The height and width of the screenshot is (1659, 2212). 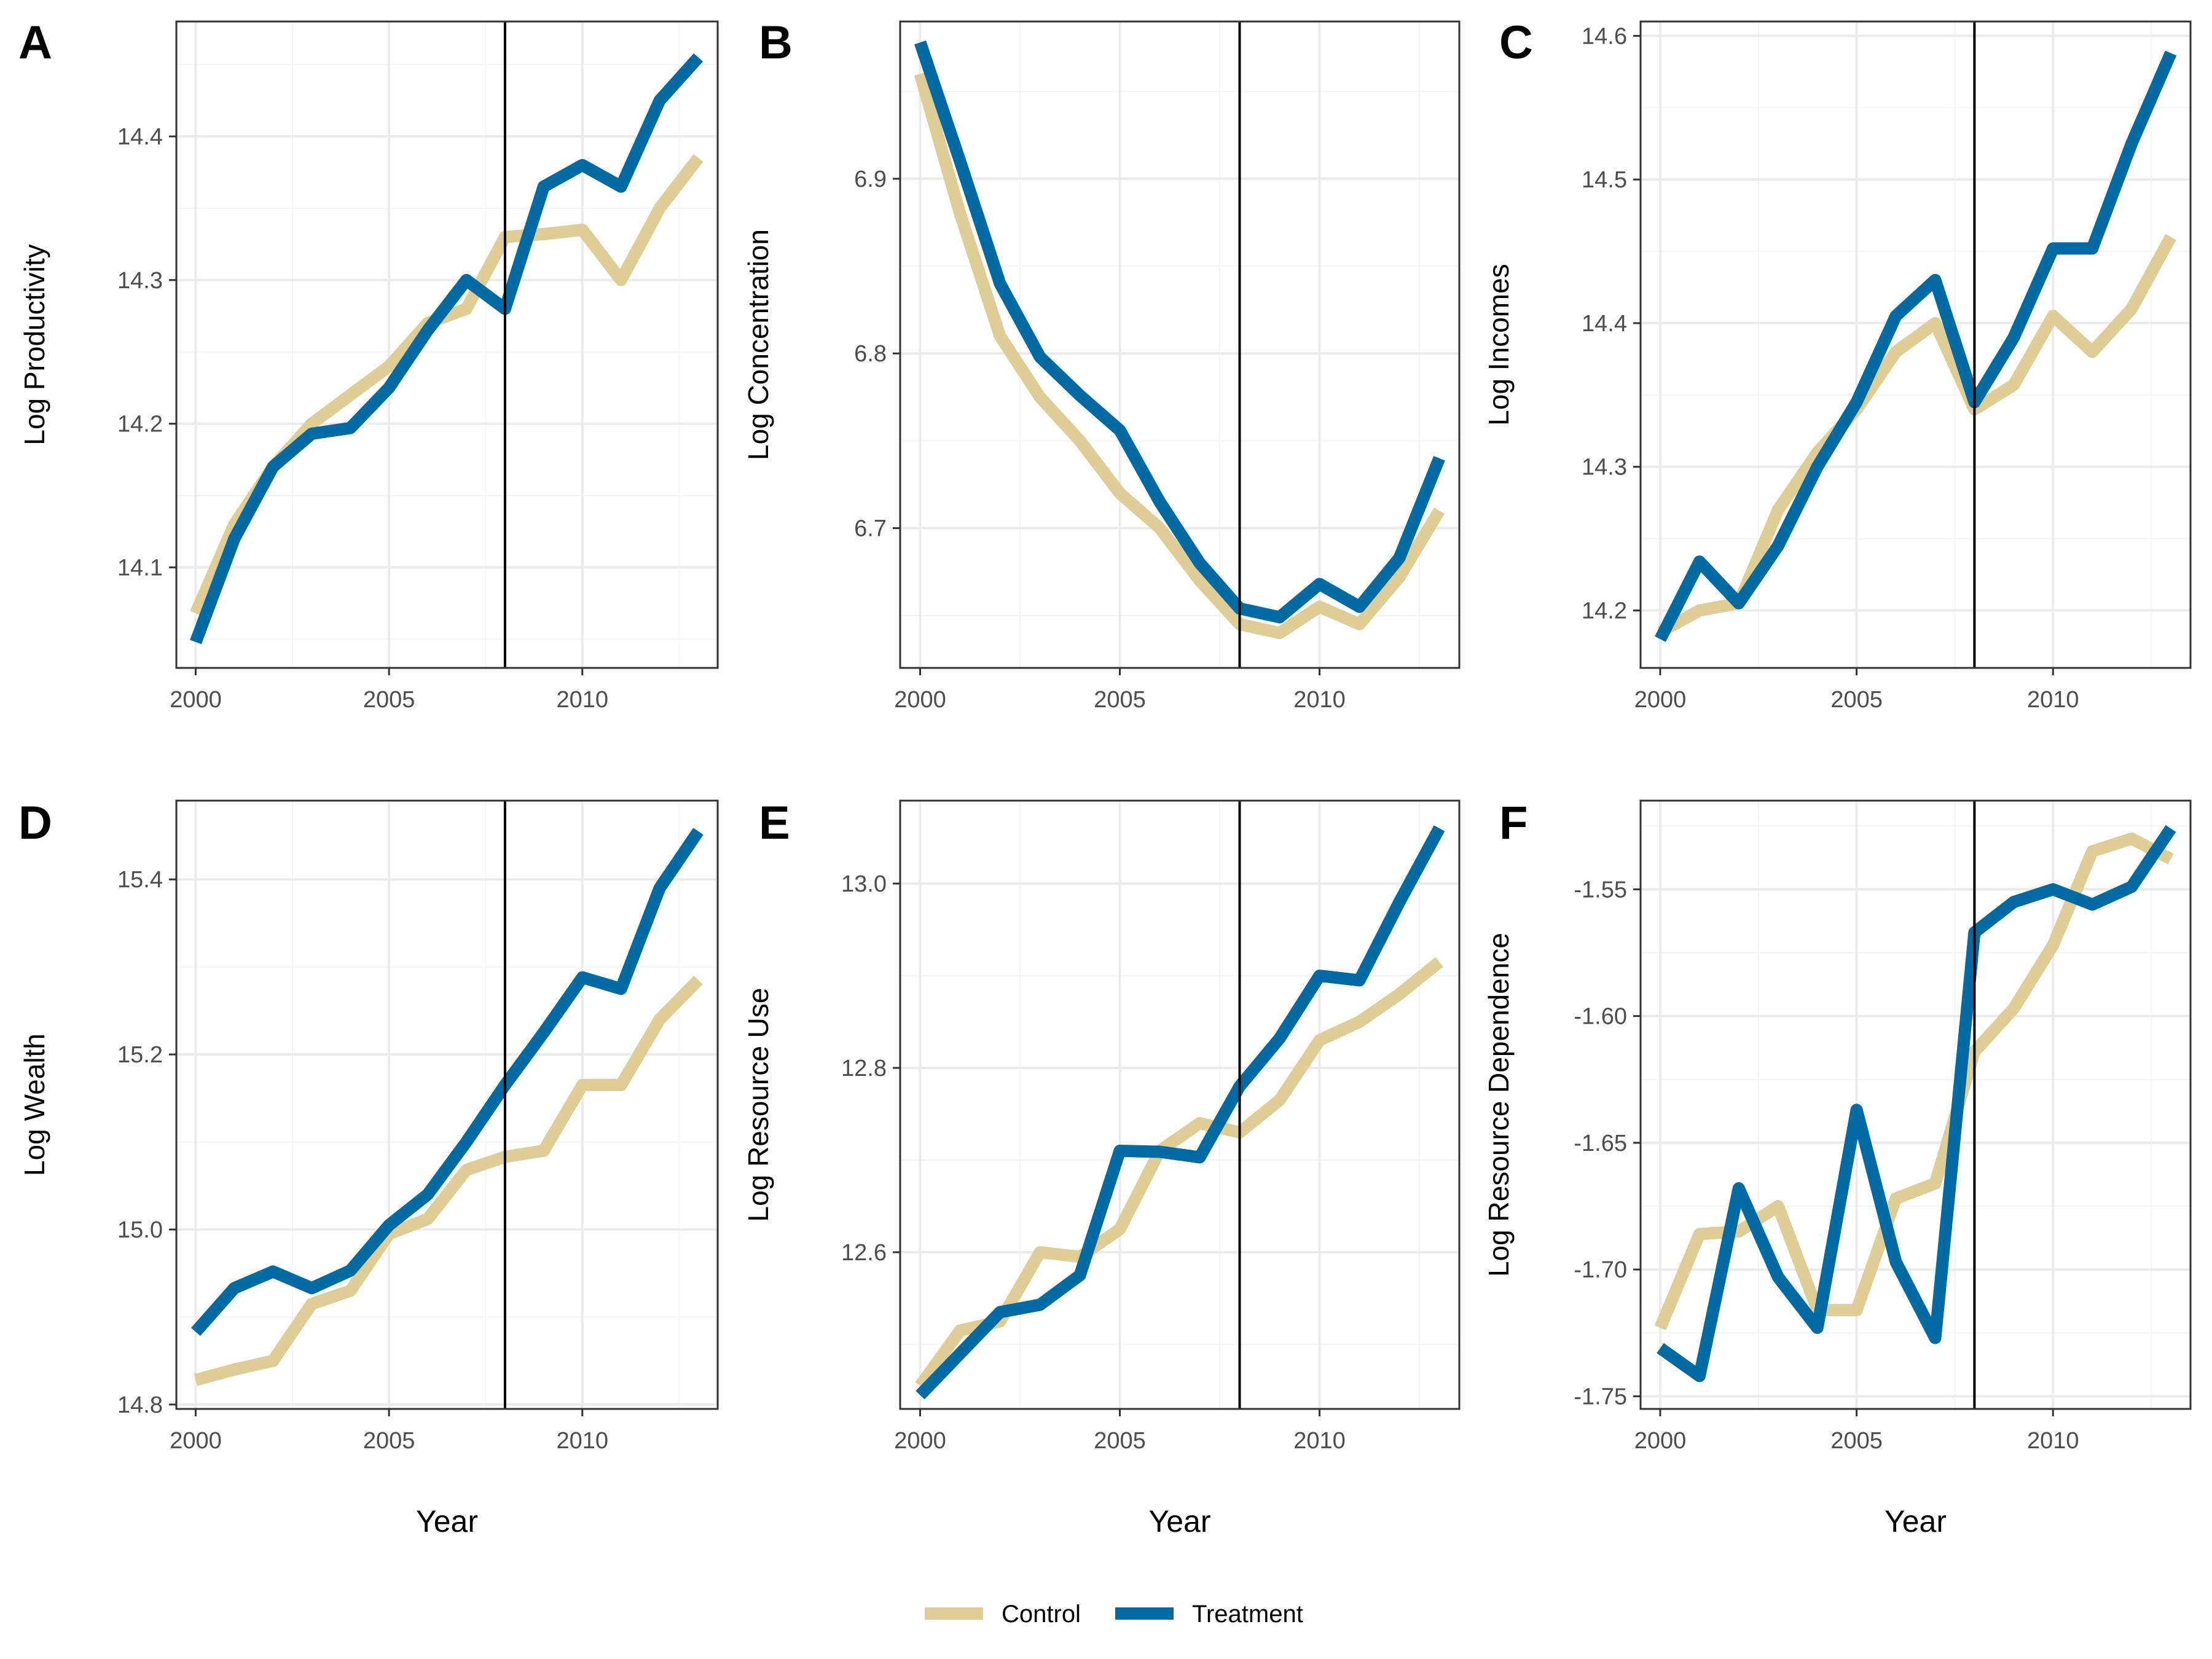 What do you see at coordinates (35, 823) in the screenshot?
I see `panel-letter: D` at bounding box center [35, 823].